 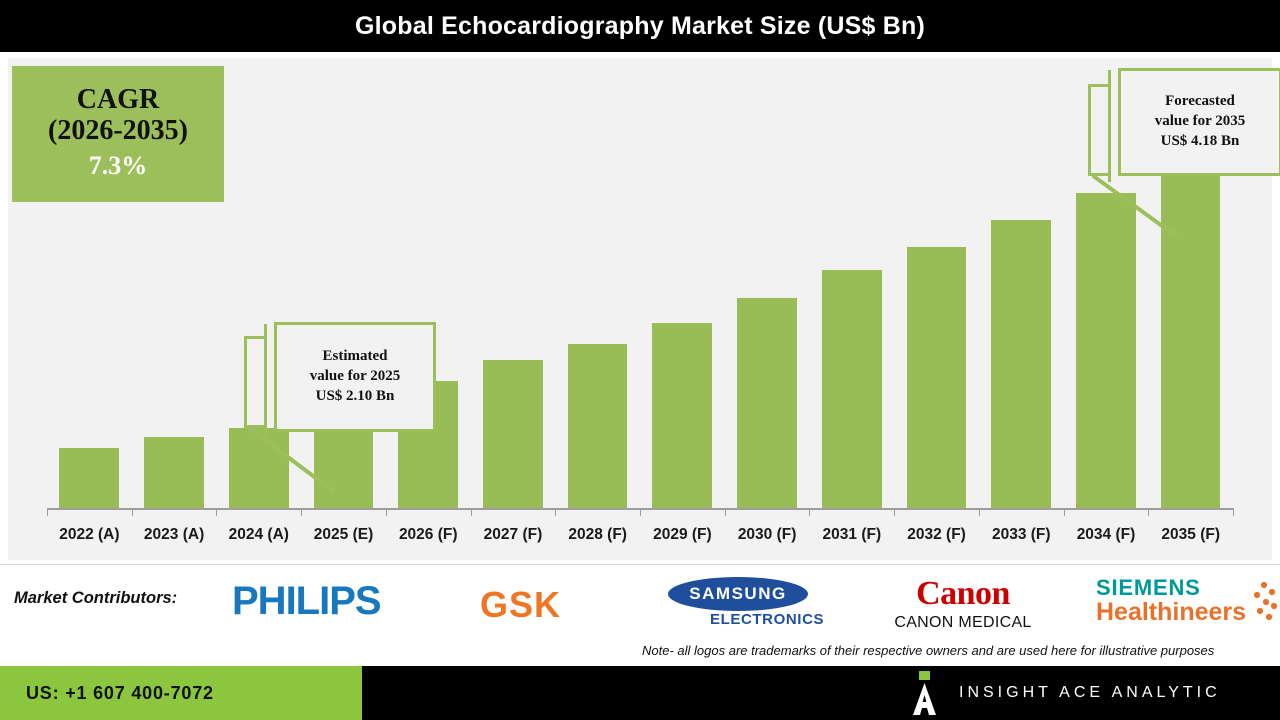 What do you see at coordinates (1106, 534) in the screenshot?
I see `x-label-2034F: 2034 (F)` at bounding box center [1106, 534].